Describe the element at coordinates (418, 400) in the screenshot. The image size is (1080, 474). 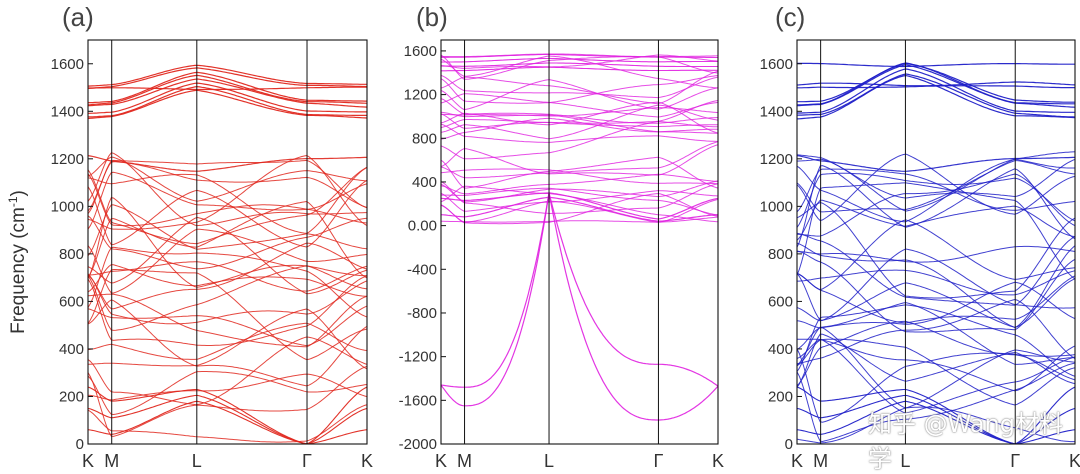
I see `y-tick-label: -1600` at that location.